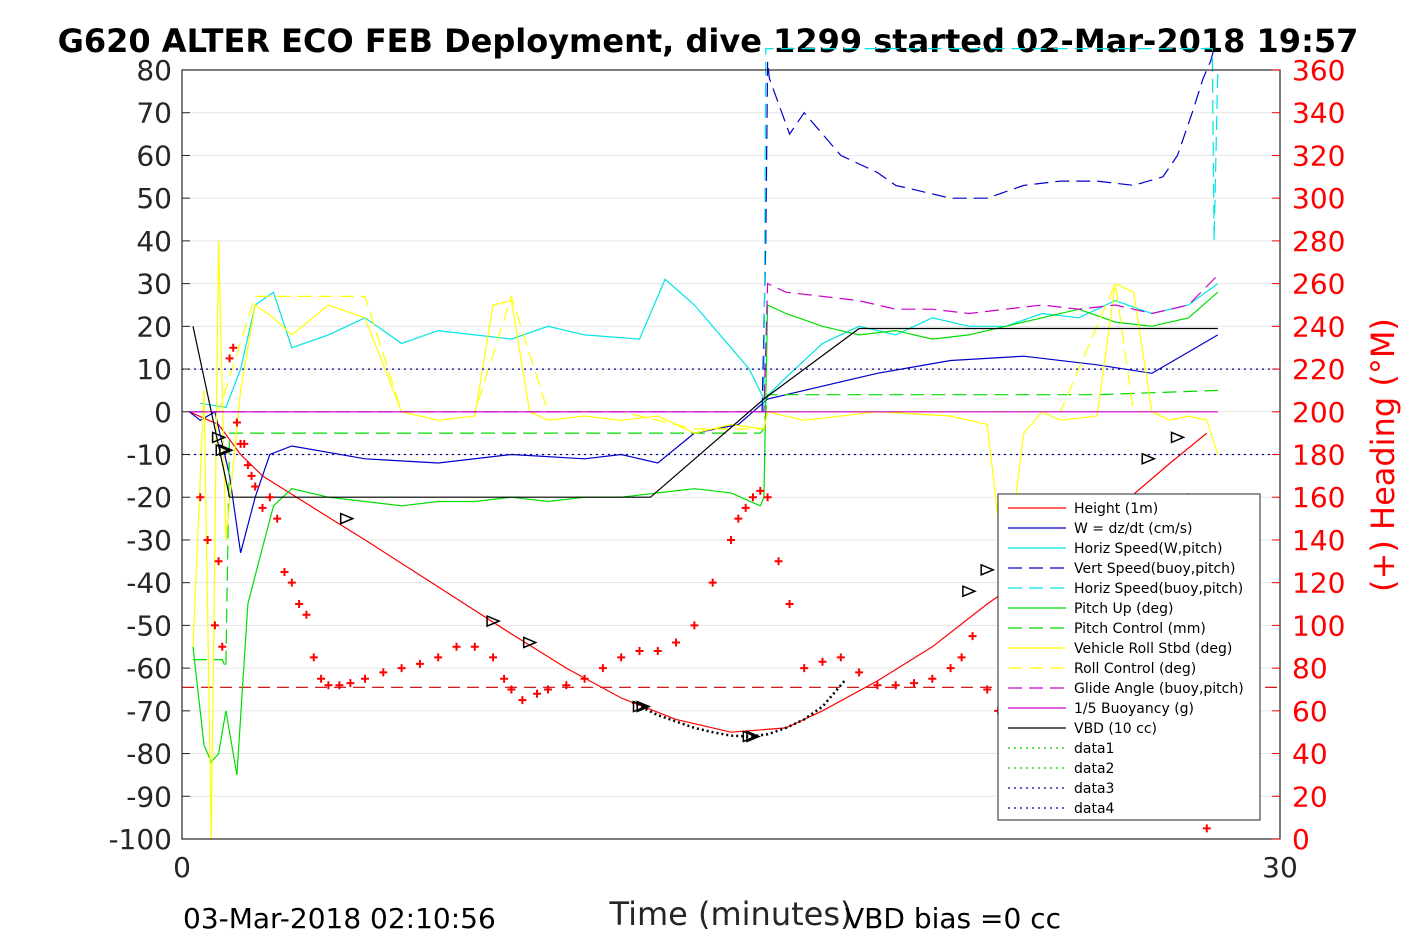 This screenshot has height=945, width=1417. Describe the element at coordinates (154, 155) in the screenshot. I see `y-tick-label: 60` at that location.